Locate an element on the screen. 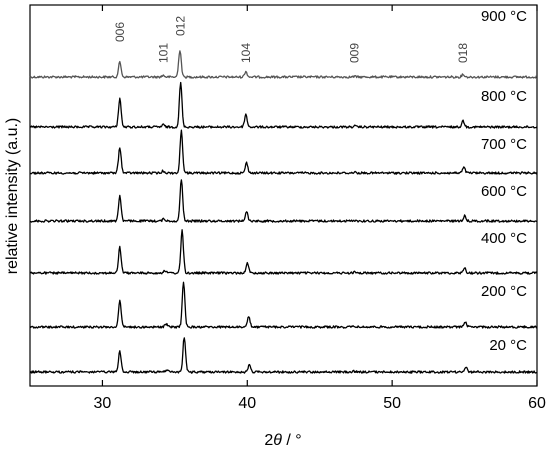  temperature-label: 200 °C is located at coordinates (504, 291).